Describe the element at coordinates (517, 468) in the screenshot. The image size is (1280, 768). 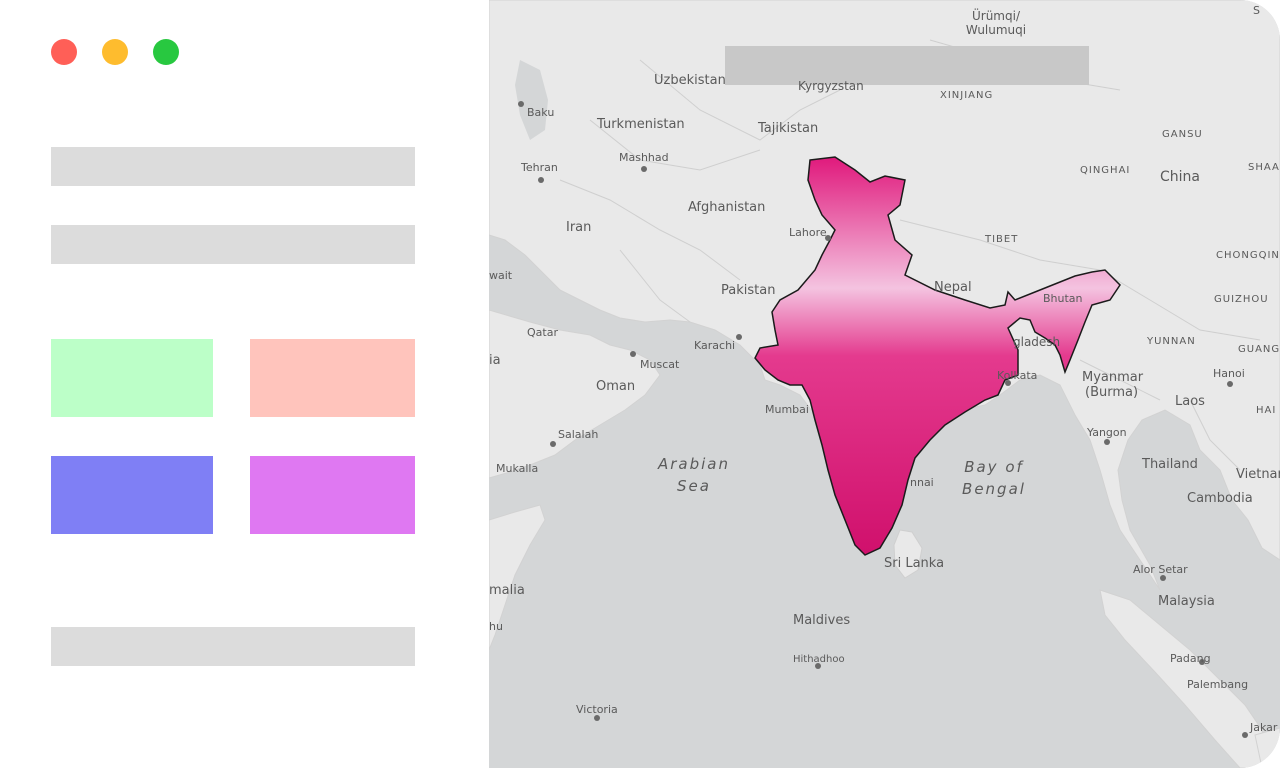
I see `label-mukalla: Mukalla` at that location.